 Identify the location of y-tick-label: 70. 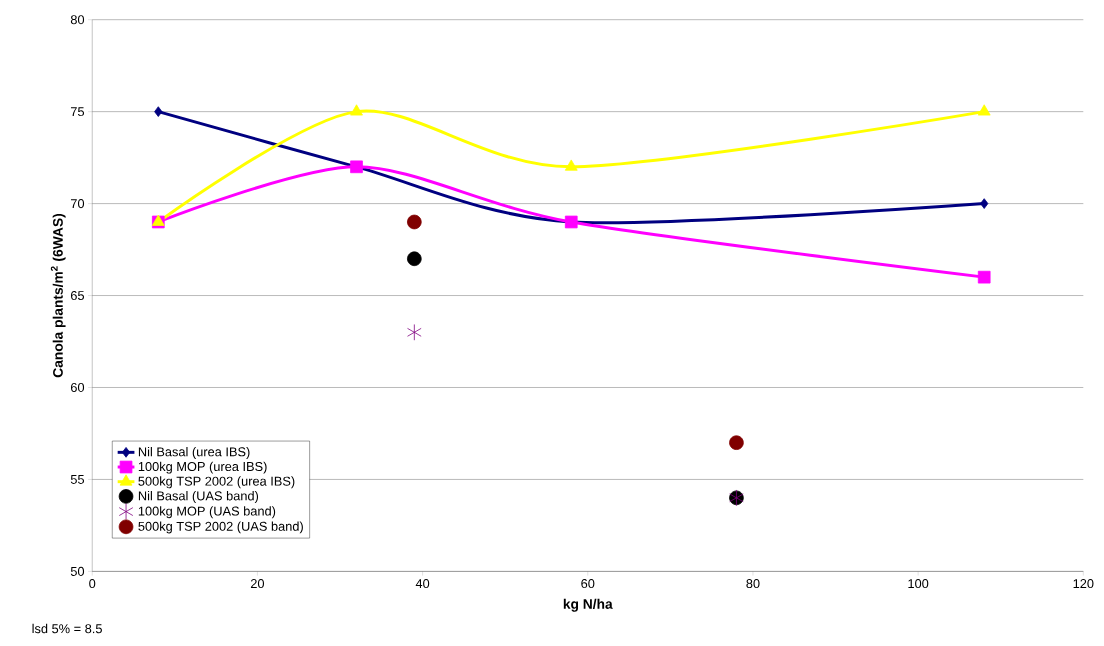
(77, 203).